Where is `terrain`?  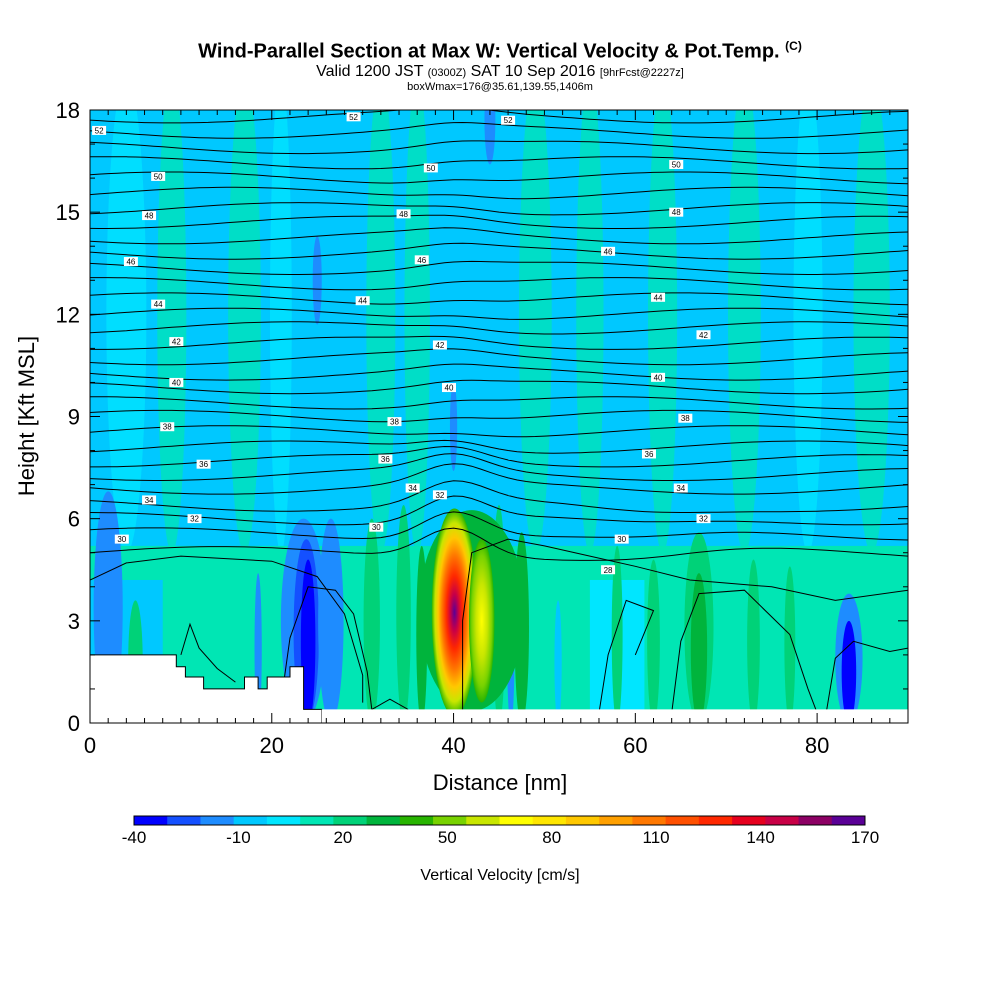
terrain is located at coordinates (498, 689).